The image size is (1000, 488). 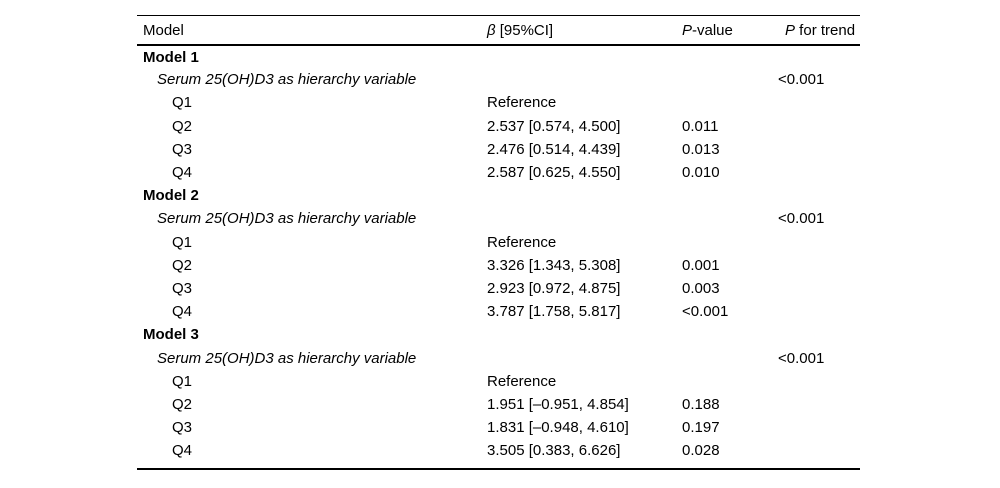 I want to click on table-row-quartile: Q4 3.787 [1.758, 5.817] <0.001, so click(x=498, y=311).